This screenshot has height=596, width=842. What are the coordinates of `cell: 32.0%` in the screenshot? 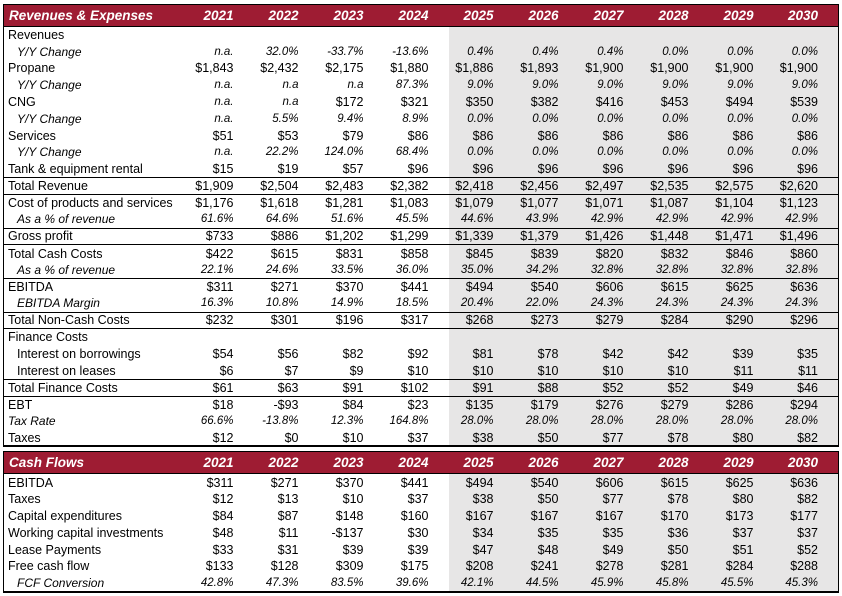 It's located at (282, 51).